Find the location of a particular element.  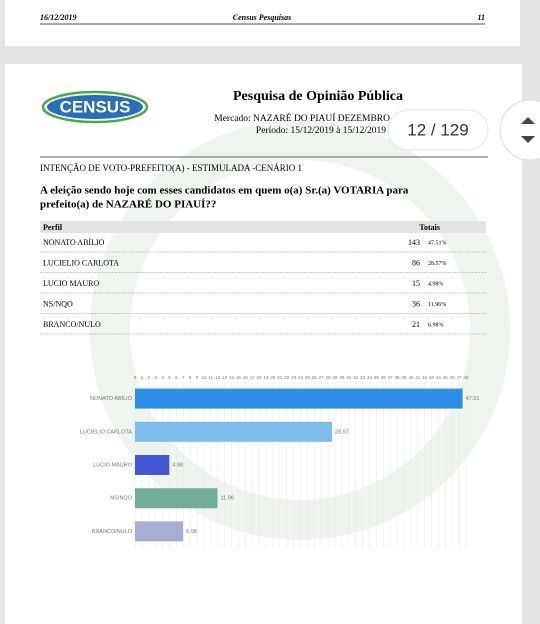

x-tick-label: 42 is located at coordinates (425, 377).